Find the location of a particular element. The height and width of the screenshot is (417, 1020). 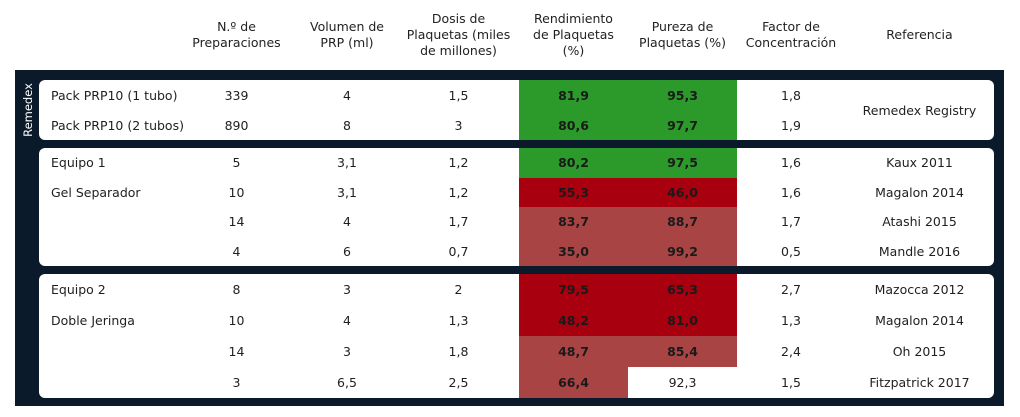

cell-purity: 65,3 is located at coordinates (682, 289).